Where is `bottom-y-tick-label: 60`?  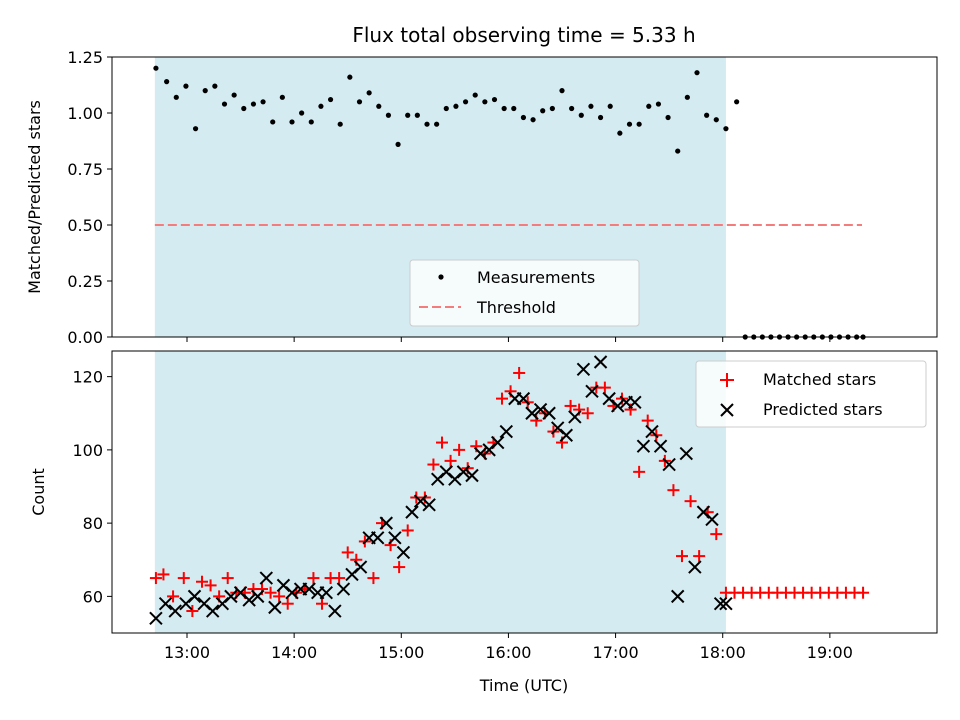 bottom-y-tick-label: 60 is located at coordinates (93, 596).